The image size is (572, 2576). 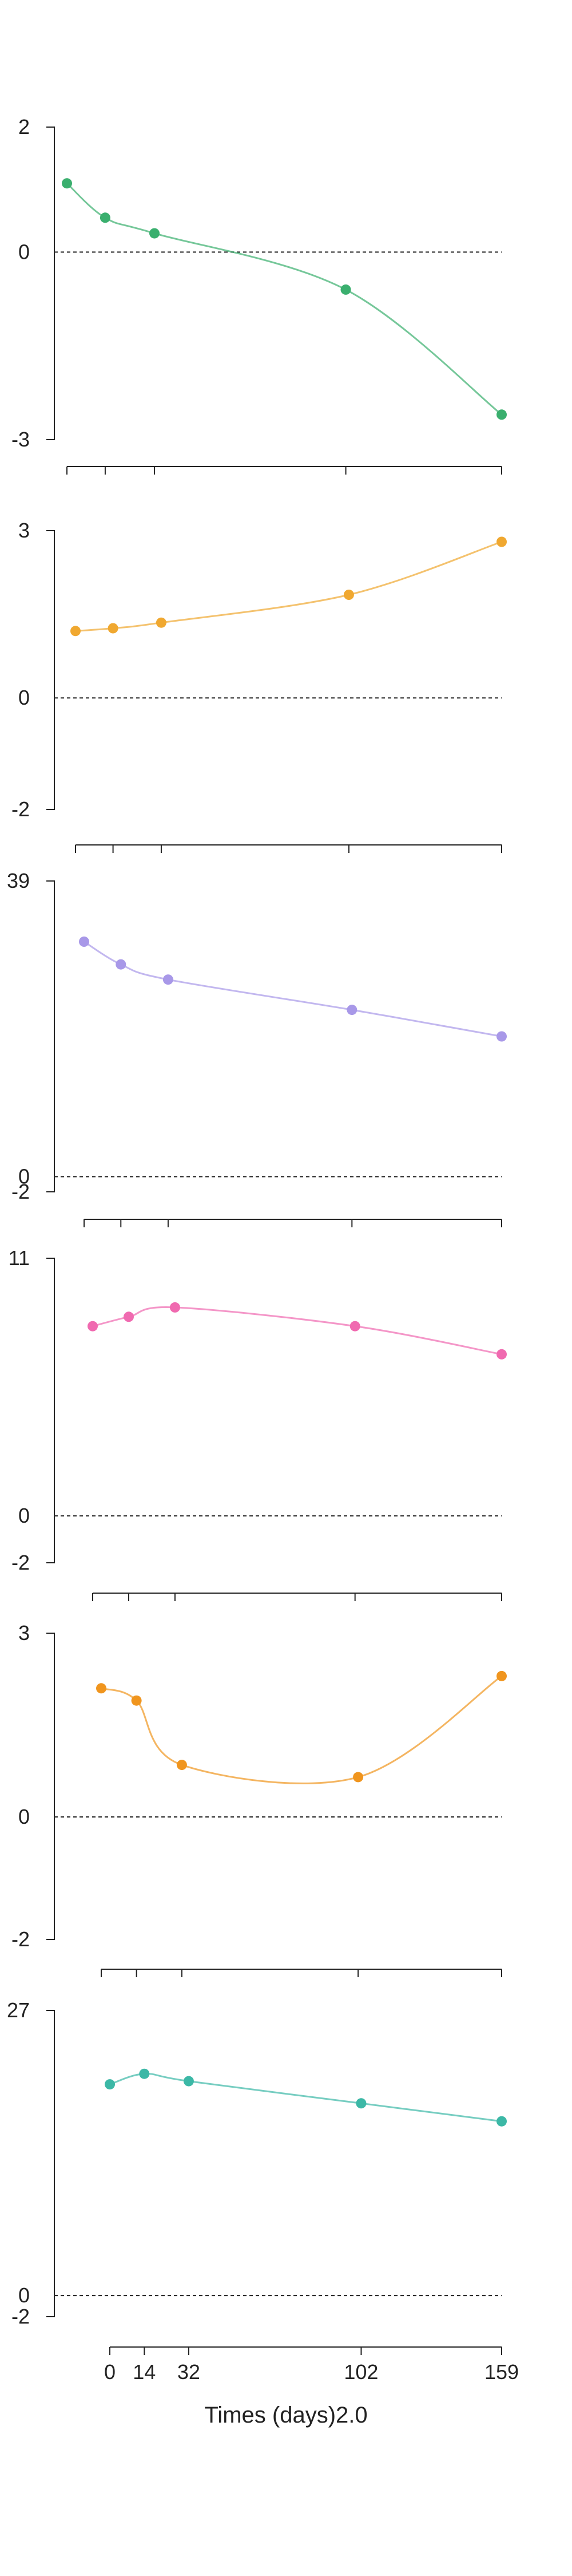 What do you see at coordinates (144, 2372) in the screenshot?
I see `x-tick-label: 14` at bounding box center [144, 2372].